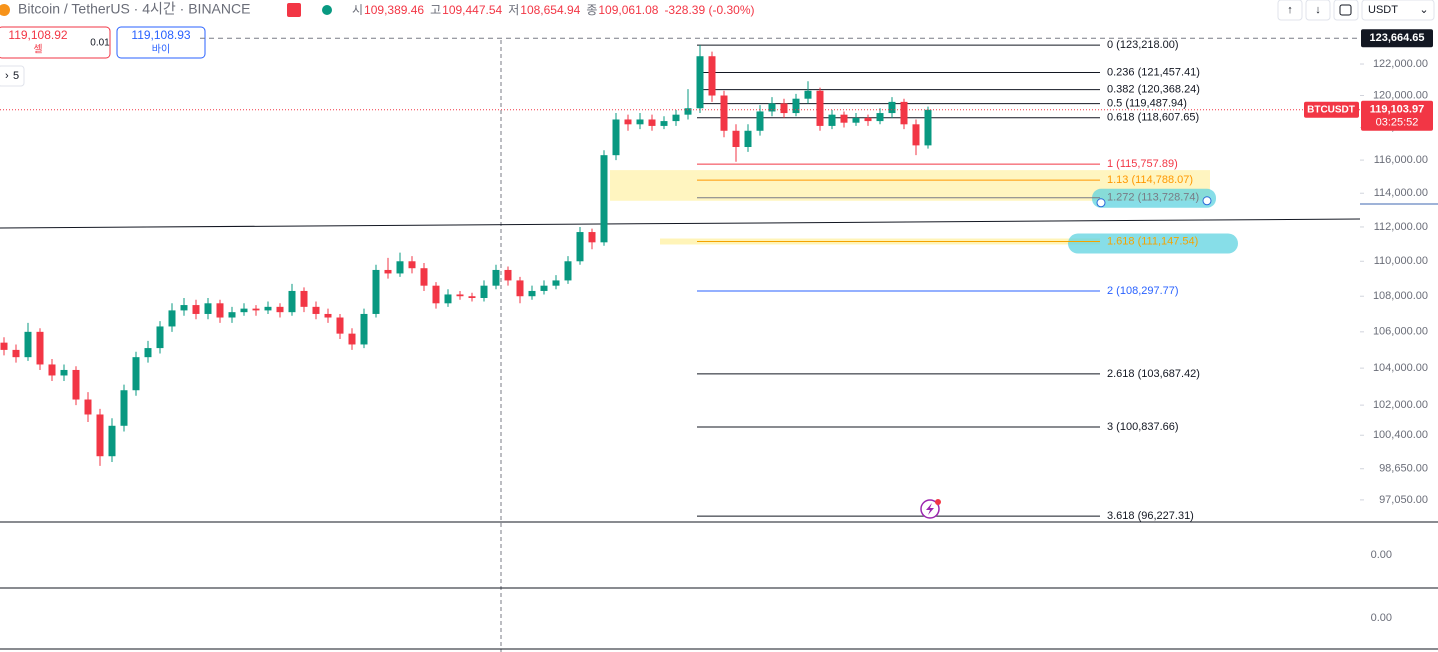 The width and height of the screenshot is (1438, 652). Describe the element at coordinates (160, 35) in the screenshot. I see `buy-price: 119,108.93` at that location.